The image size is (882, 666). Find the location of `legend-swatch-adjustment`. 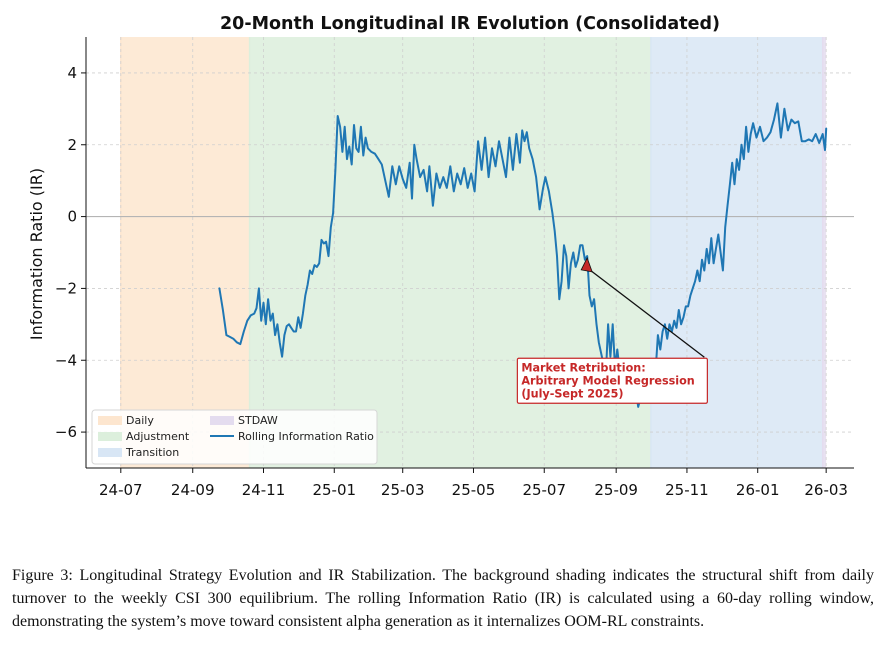

legend-swatch-adjustment is located at coordinates (110, 436).